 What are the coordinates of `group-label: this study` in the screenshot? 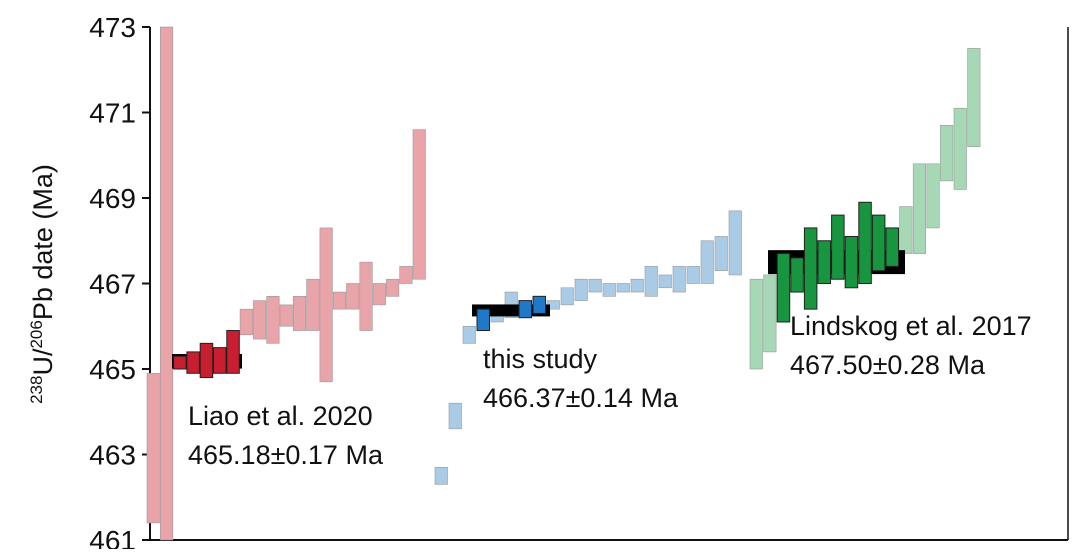 It's located at (540, 359).